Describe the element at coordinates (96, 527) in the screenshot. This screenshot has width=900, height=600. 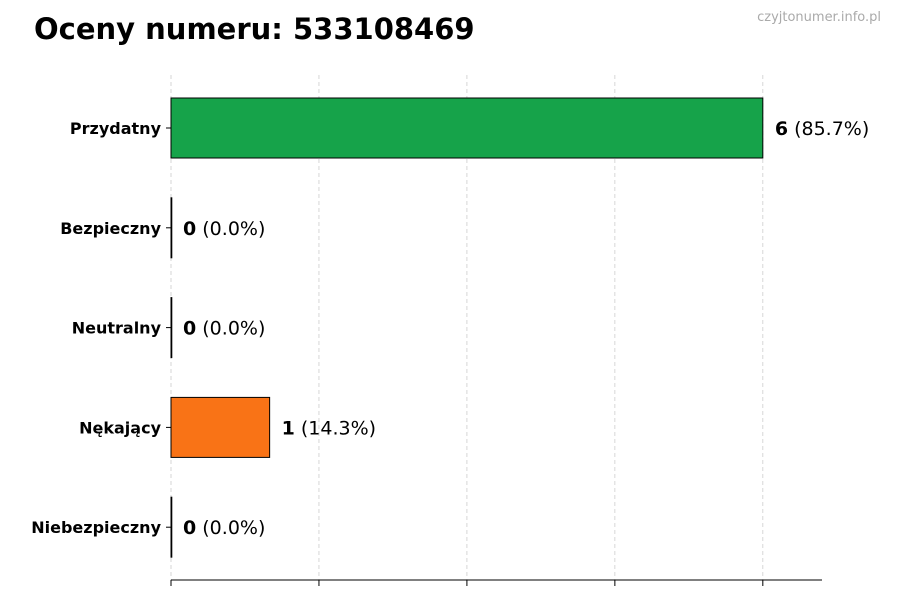
I see `category-label: Niebezpieczny` at that location.